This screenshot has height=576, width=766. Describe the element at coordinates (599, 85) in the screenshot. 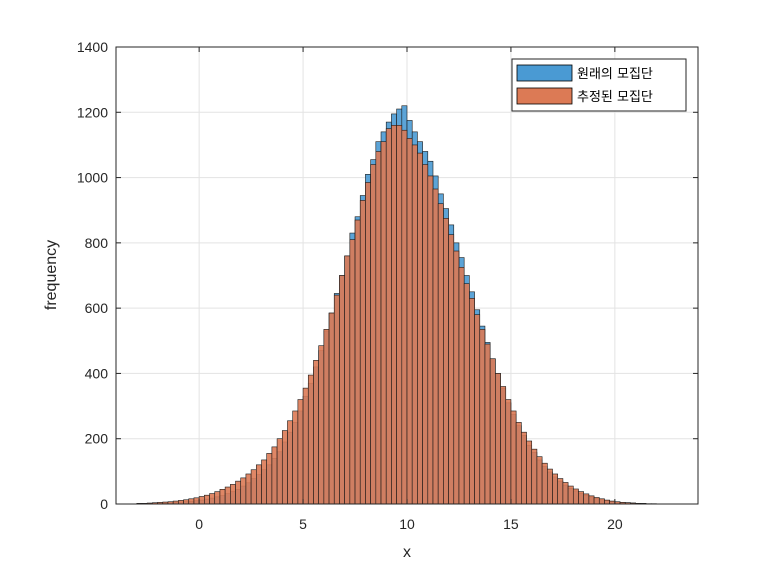

I see `legend: 원래의 모집단 추정된 모집단` at that location.